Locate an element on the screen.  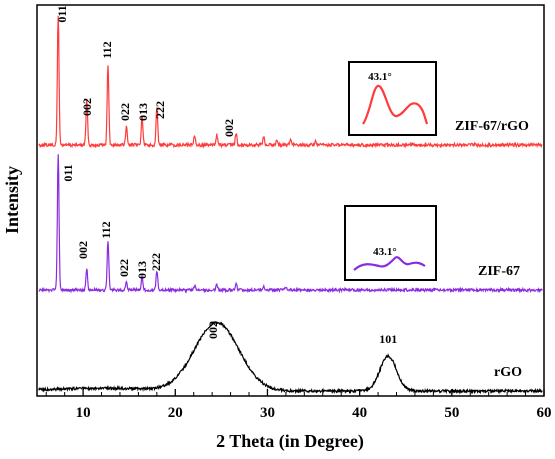
series-line is located at coordinates (290, 357).